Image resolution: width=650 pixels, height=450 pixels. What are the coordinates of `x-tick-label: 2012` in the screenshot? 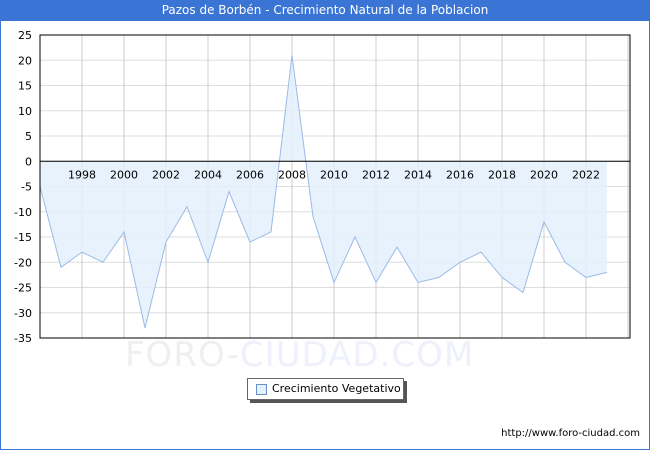 It's located at (376, 174).